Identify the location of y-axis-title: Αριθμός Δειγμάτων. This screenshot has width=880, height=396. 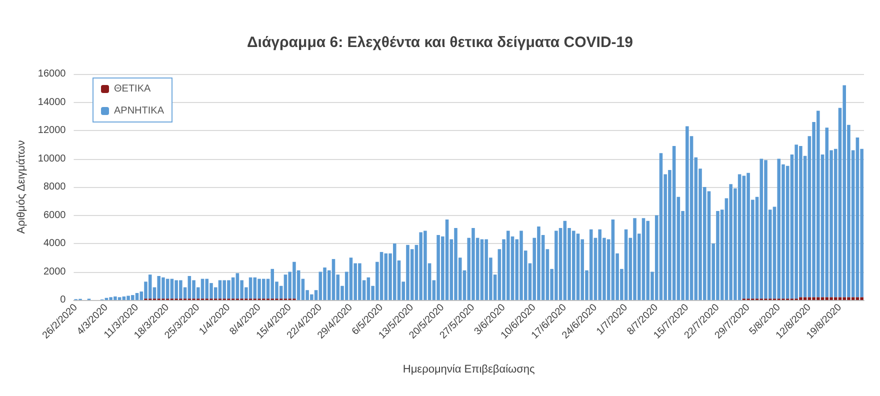
(22, 187).